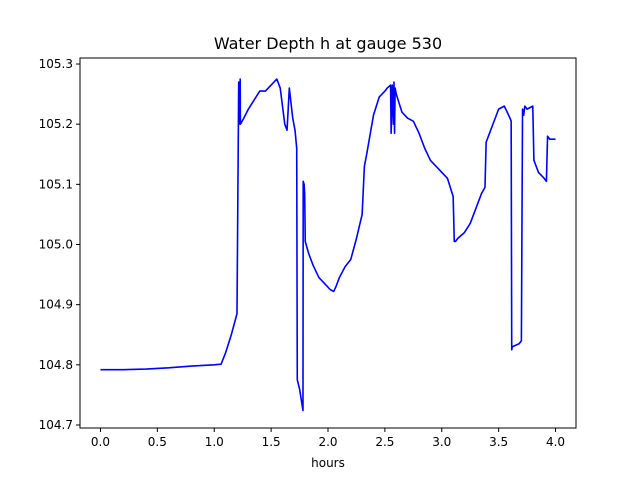  I want to click on y-axis: 104.7 104.8 104.9 105.0 105.1 105.2 105.3, so click(59, 244).